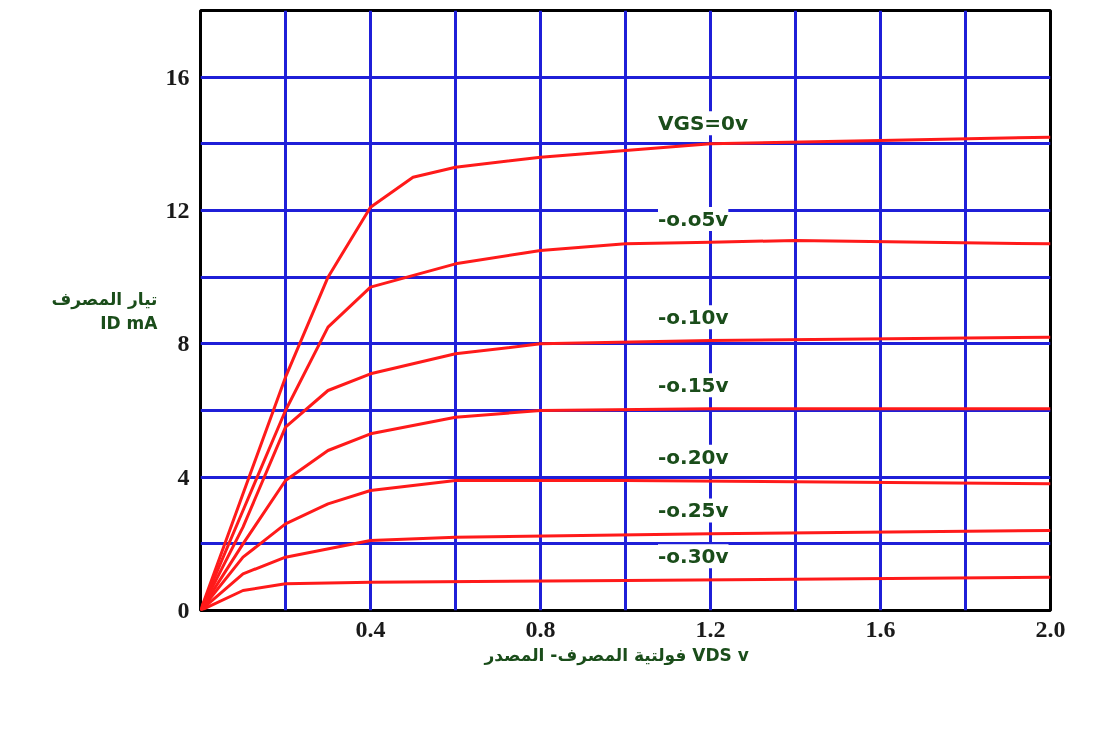  What do you see at coordinates (693, 456) in the screenshot?
I see `series-label: -o.20v` at bounding box center [693, 456].